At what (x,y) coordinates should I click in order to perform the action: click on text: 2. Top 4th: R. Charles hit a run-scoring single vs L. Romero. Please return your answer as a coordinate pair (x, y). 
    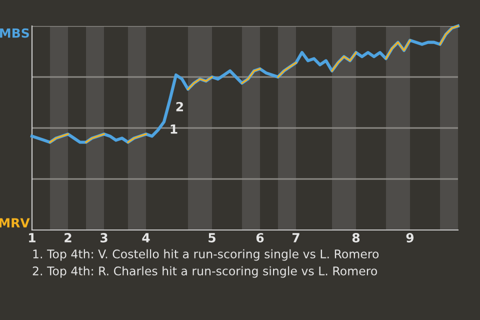
    Looking at the image, I should click on (205, 272).